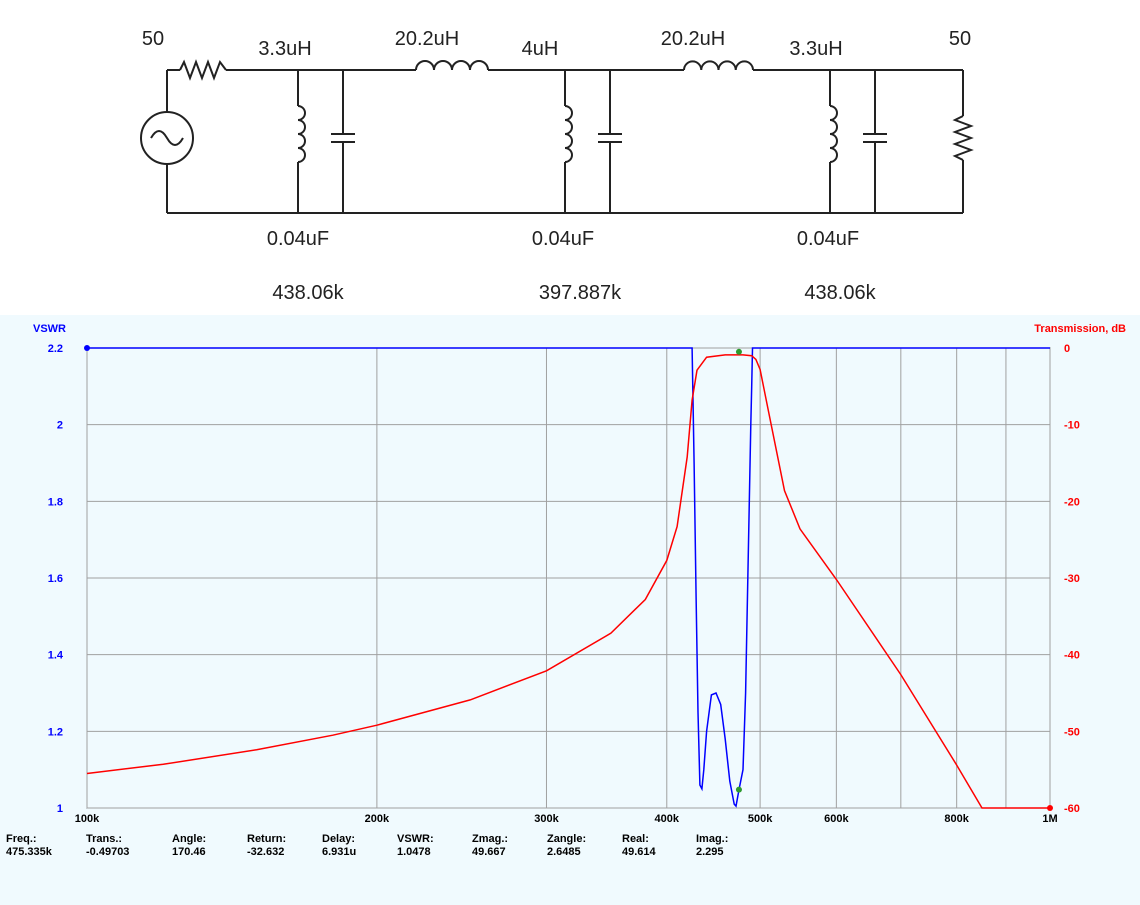 The image size is (1140, 905). Describe the element at coordinates (1072, 426) in the screenshot. I see `y-right-tick-label: -10` at that location.